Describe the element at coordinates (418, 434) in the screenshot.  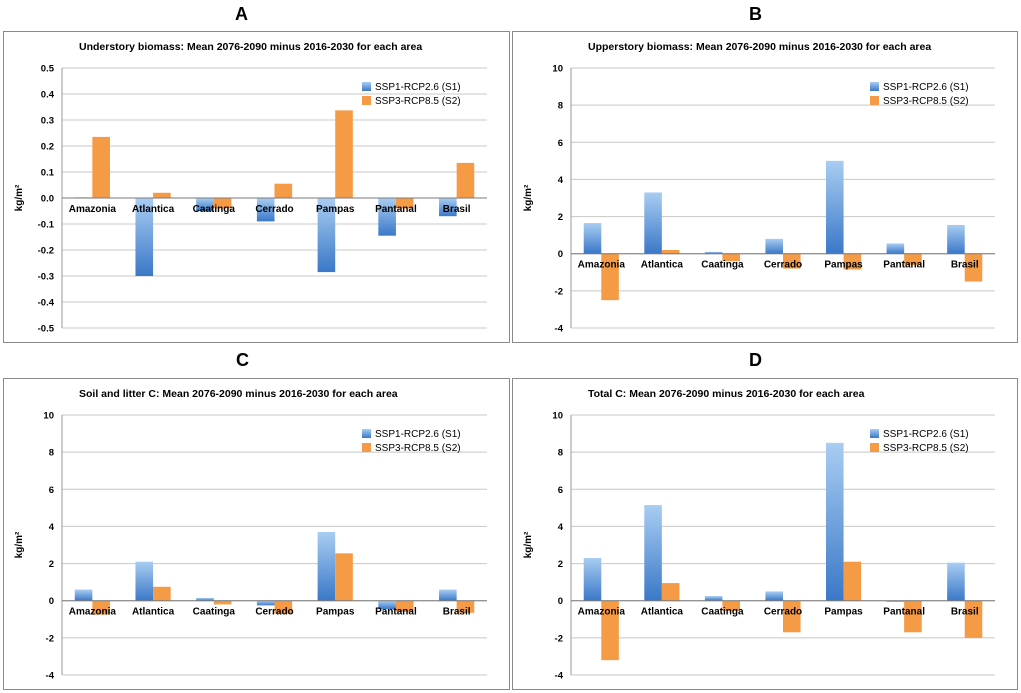
I see `chart-c-legend-label-s1: SSP1-RCP2.6 (S1)` at that location.